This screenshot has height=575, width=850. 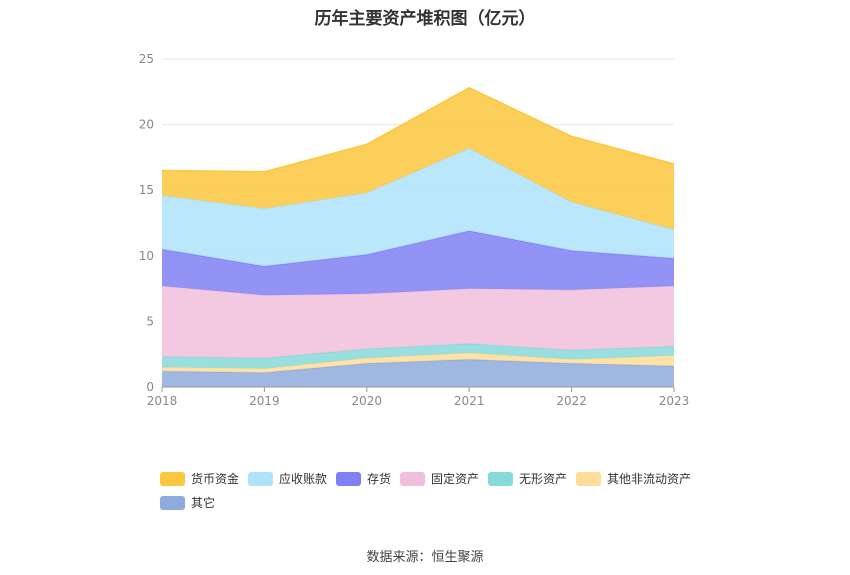 I want to click on data-source: 数据来源：恒生聚源, so click(x=425, y=557).